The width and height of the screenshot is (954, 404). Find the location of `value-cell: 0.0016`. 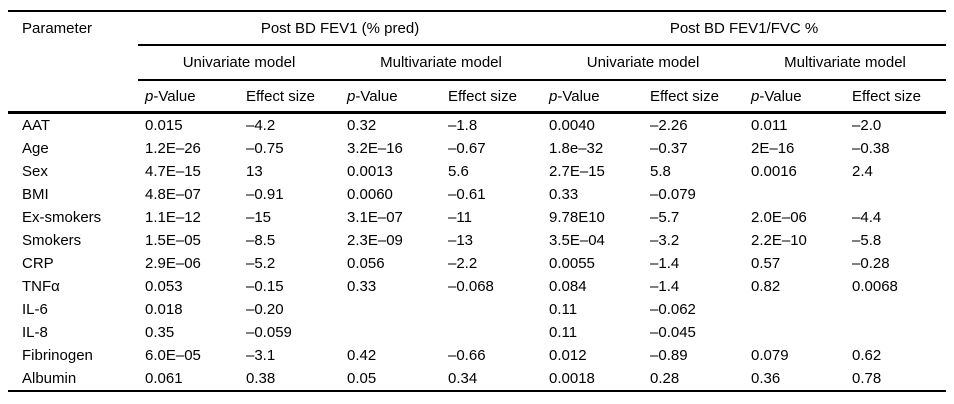

value-cell: 0.0016 is located at coordinates (774, 171).